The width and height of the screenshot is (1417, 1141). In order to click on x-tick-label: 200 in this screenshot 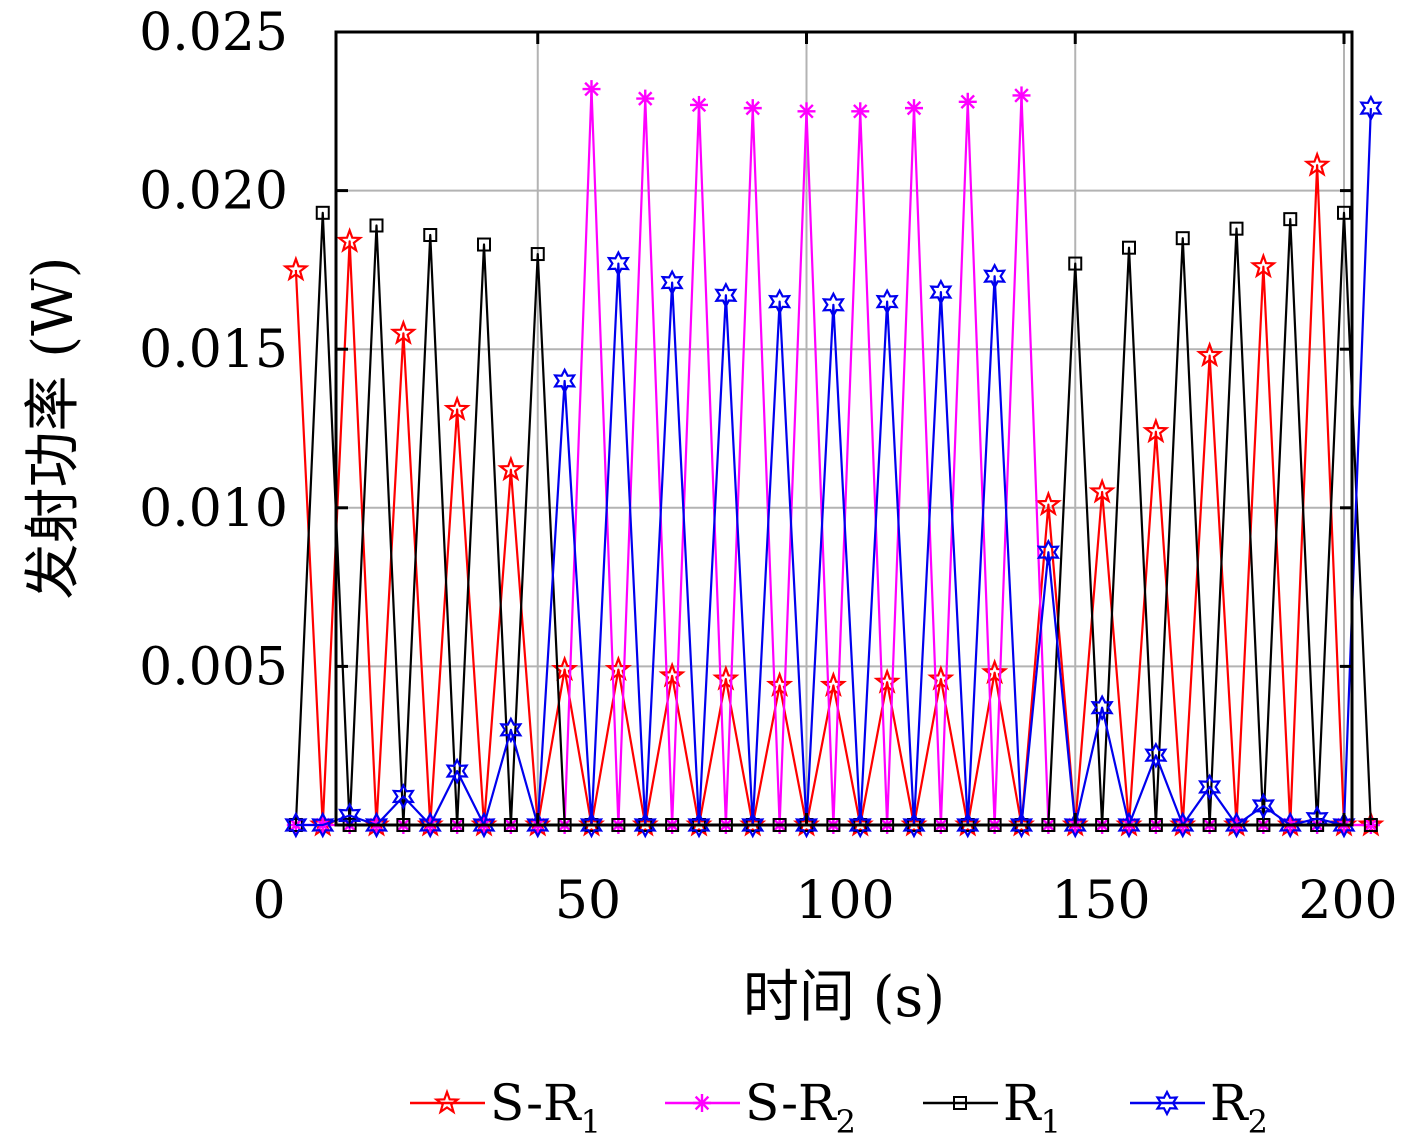, I will do `click(1347, 901)`.